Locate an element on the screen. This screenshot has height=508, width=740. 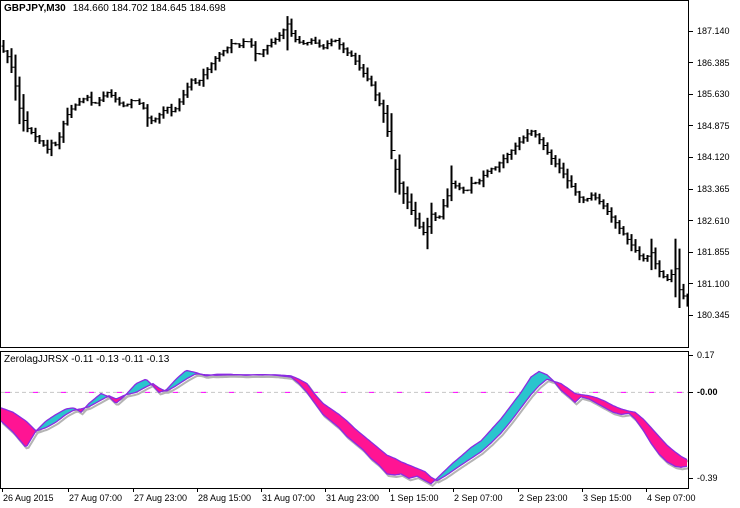
time-axis-tick-label: 2 Sep 07:00 is located at coordinates (478, 498).